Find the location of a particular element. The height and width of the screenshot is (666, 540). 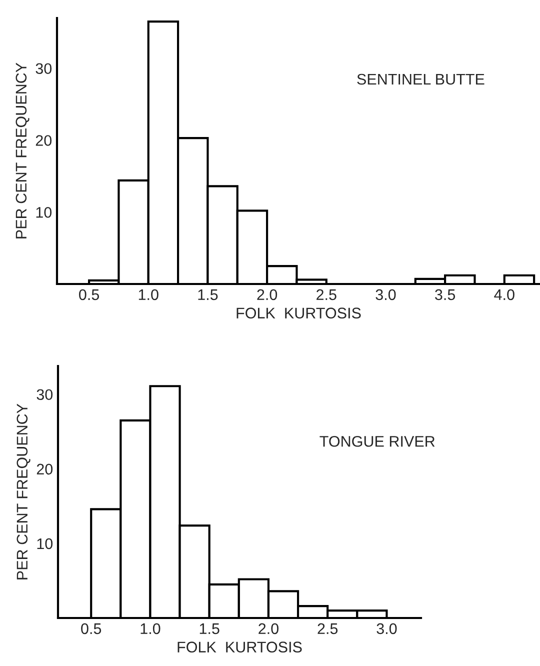

x-tick-label: 3.5 is located at coordinates (445, 294).